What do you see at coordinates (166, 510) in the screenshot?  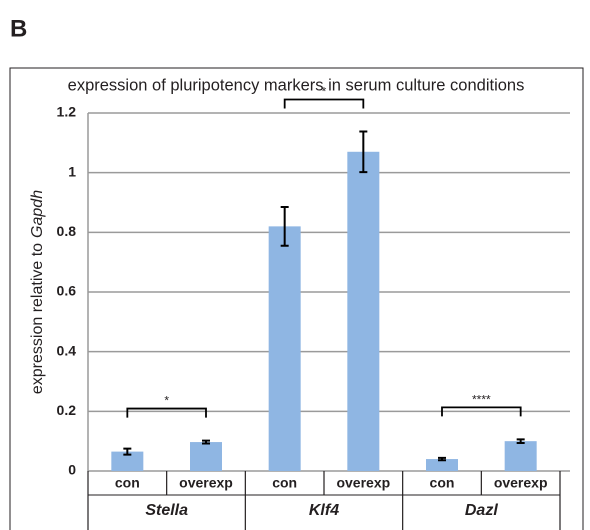 I see `group-label: Stella` at bounding box center [166, 510].